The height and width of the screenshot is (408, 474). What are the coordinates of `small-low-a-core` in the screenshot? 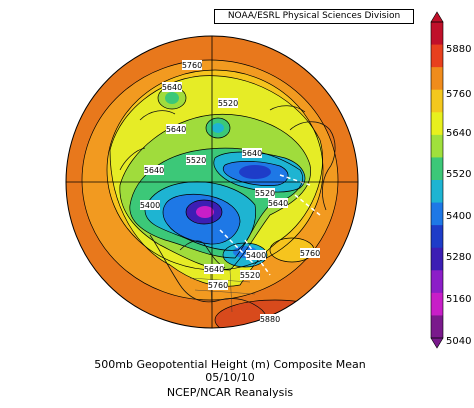 It's located at (218, 128).